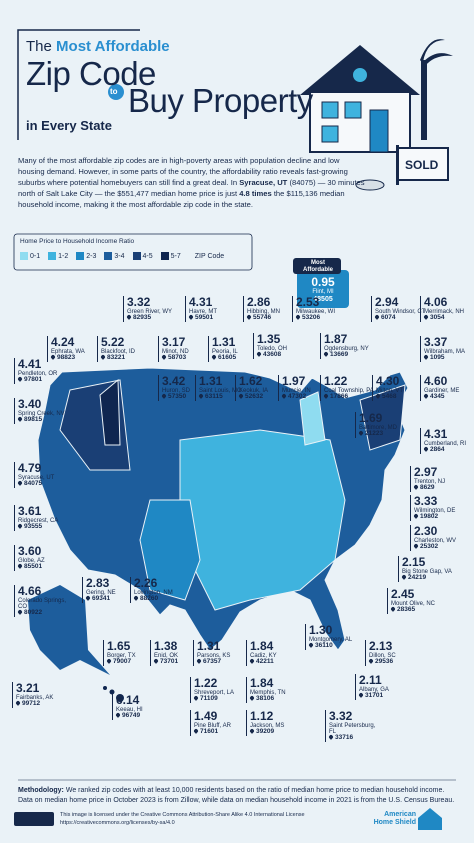 This screenshot has width=474, height=843. What do you see at coordinates (346, 348) in the screenshot?
I see `place: Ogdensburg, NY` at bounding box center [346, 348].